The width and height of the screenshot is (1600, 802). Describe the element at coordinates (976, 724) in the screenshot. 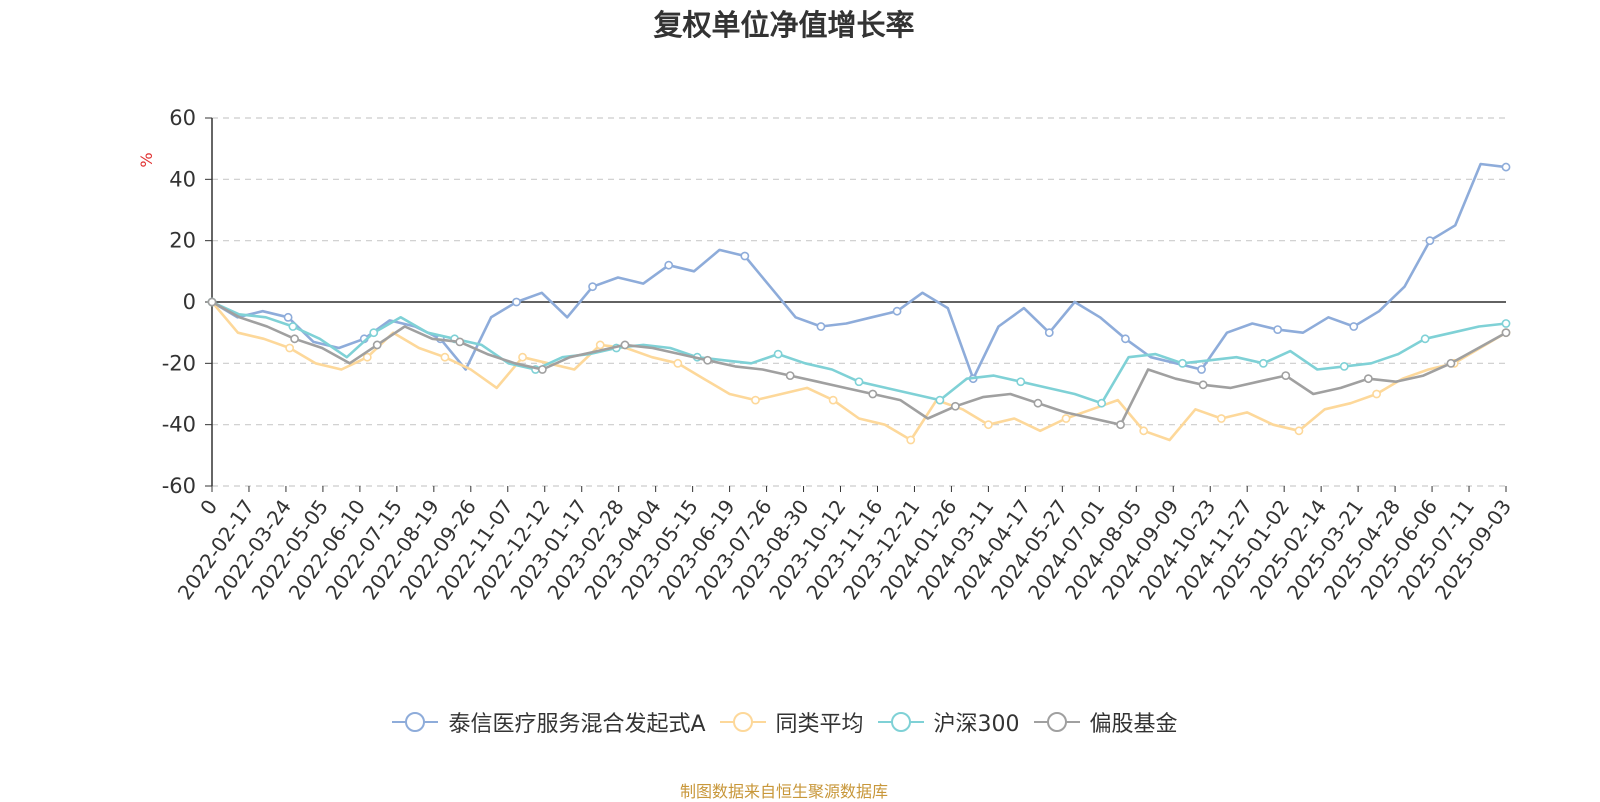

I see `legend-label: 沪深300` at that location.